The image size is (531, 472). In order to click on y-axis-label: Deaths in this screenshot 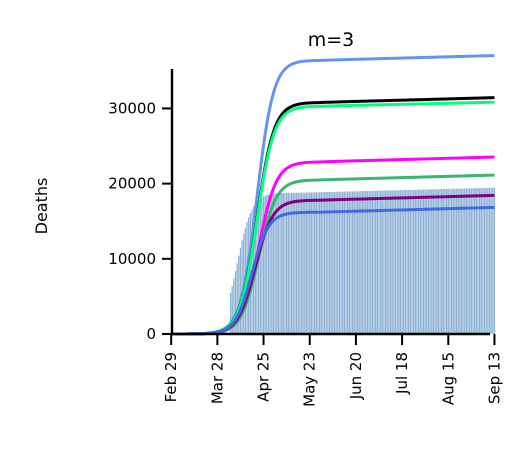, I will do `click(41, 206)`.